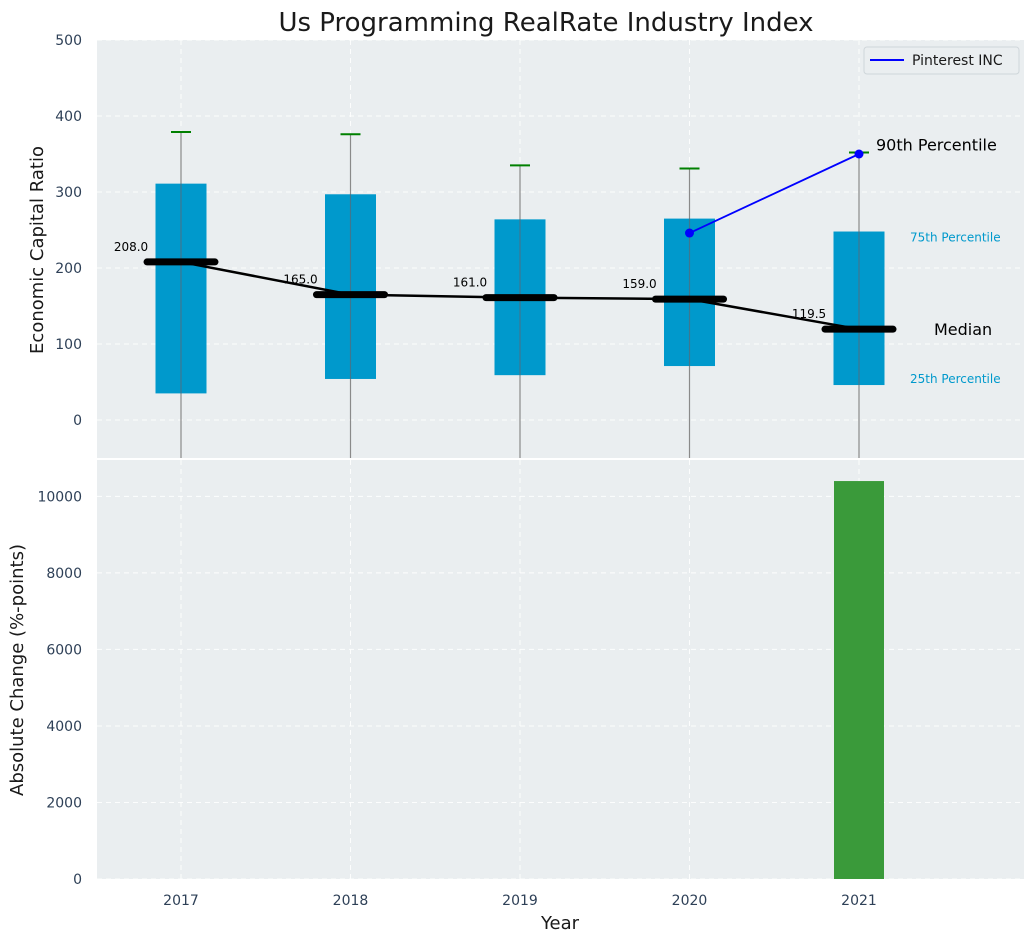  I want to click on x-tick-label: 2021, so click(859, 901).